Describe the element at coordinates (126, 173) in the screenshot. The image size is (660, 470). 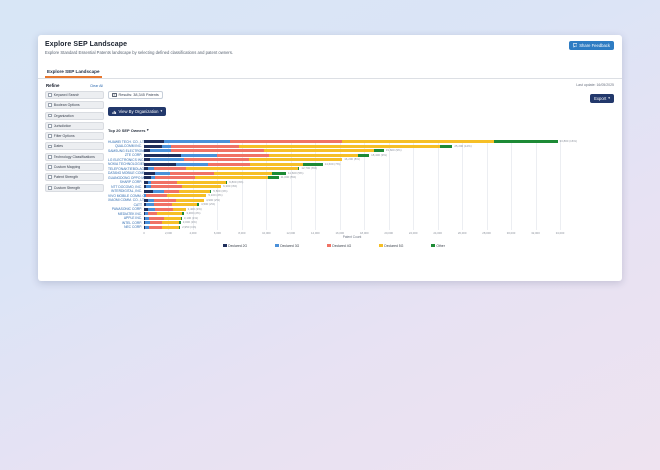
I see `company-label: DATANG MOBILE COMM. EQUIP.` at that location.